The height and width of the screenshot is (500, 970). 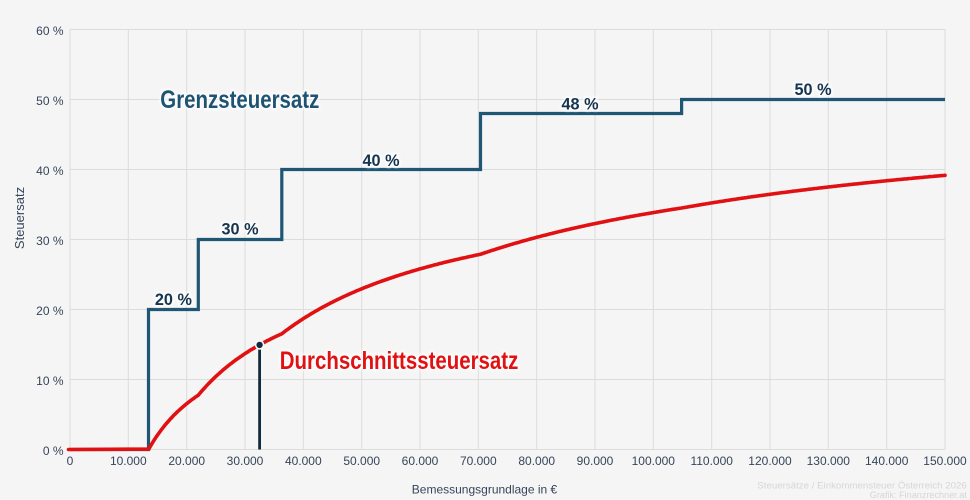 What do you see at coordinates (361, 461) in the screenshot?
I see `svg-text: 50.000` at bounding box center [361, 461].